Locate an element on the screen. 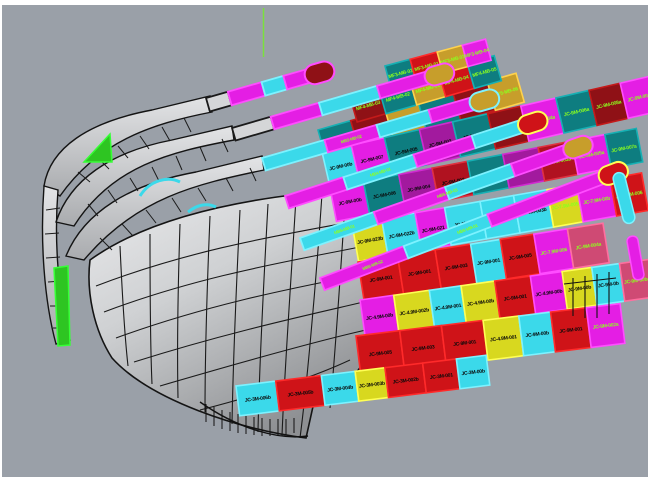  panel-label: JC-3M-003b is located at coordinates (372, 385).